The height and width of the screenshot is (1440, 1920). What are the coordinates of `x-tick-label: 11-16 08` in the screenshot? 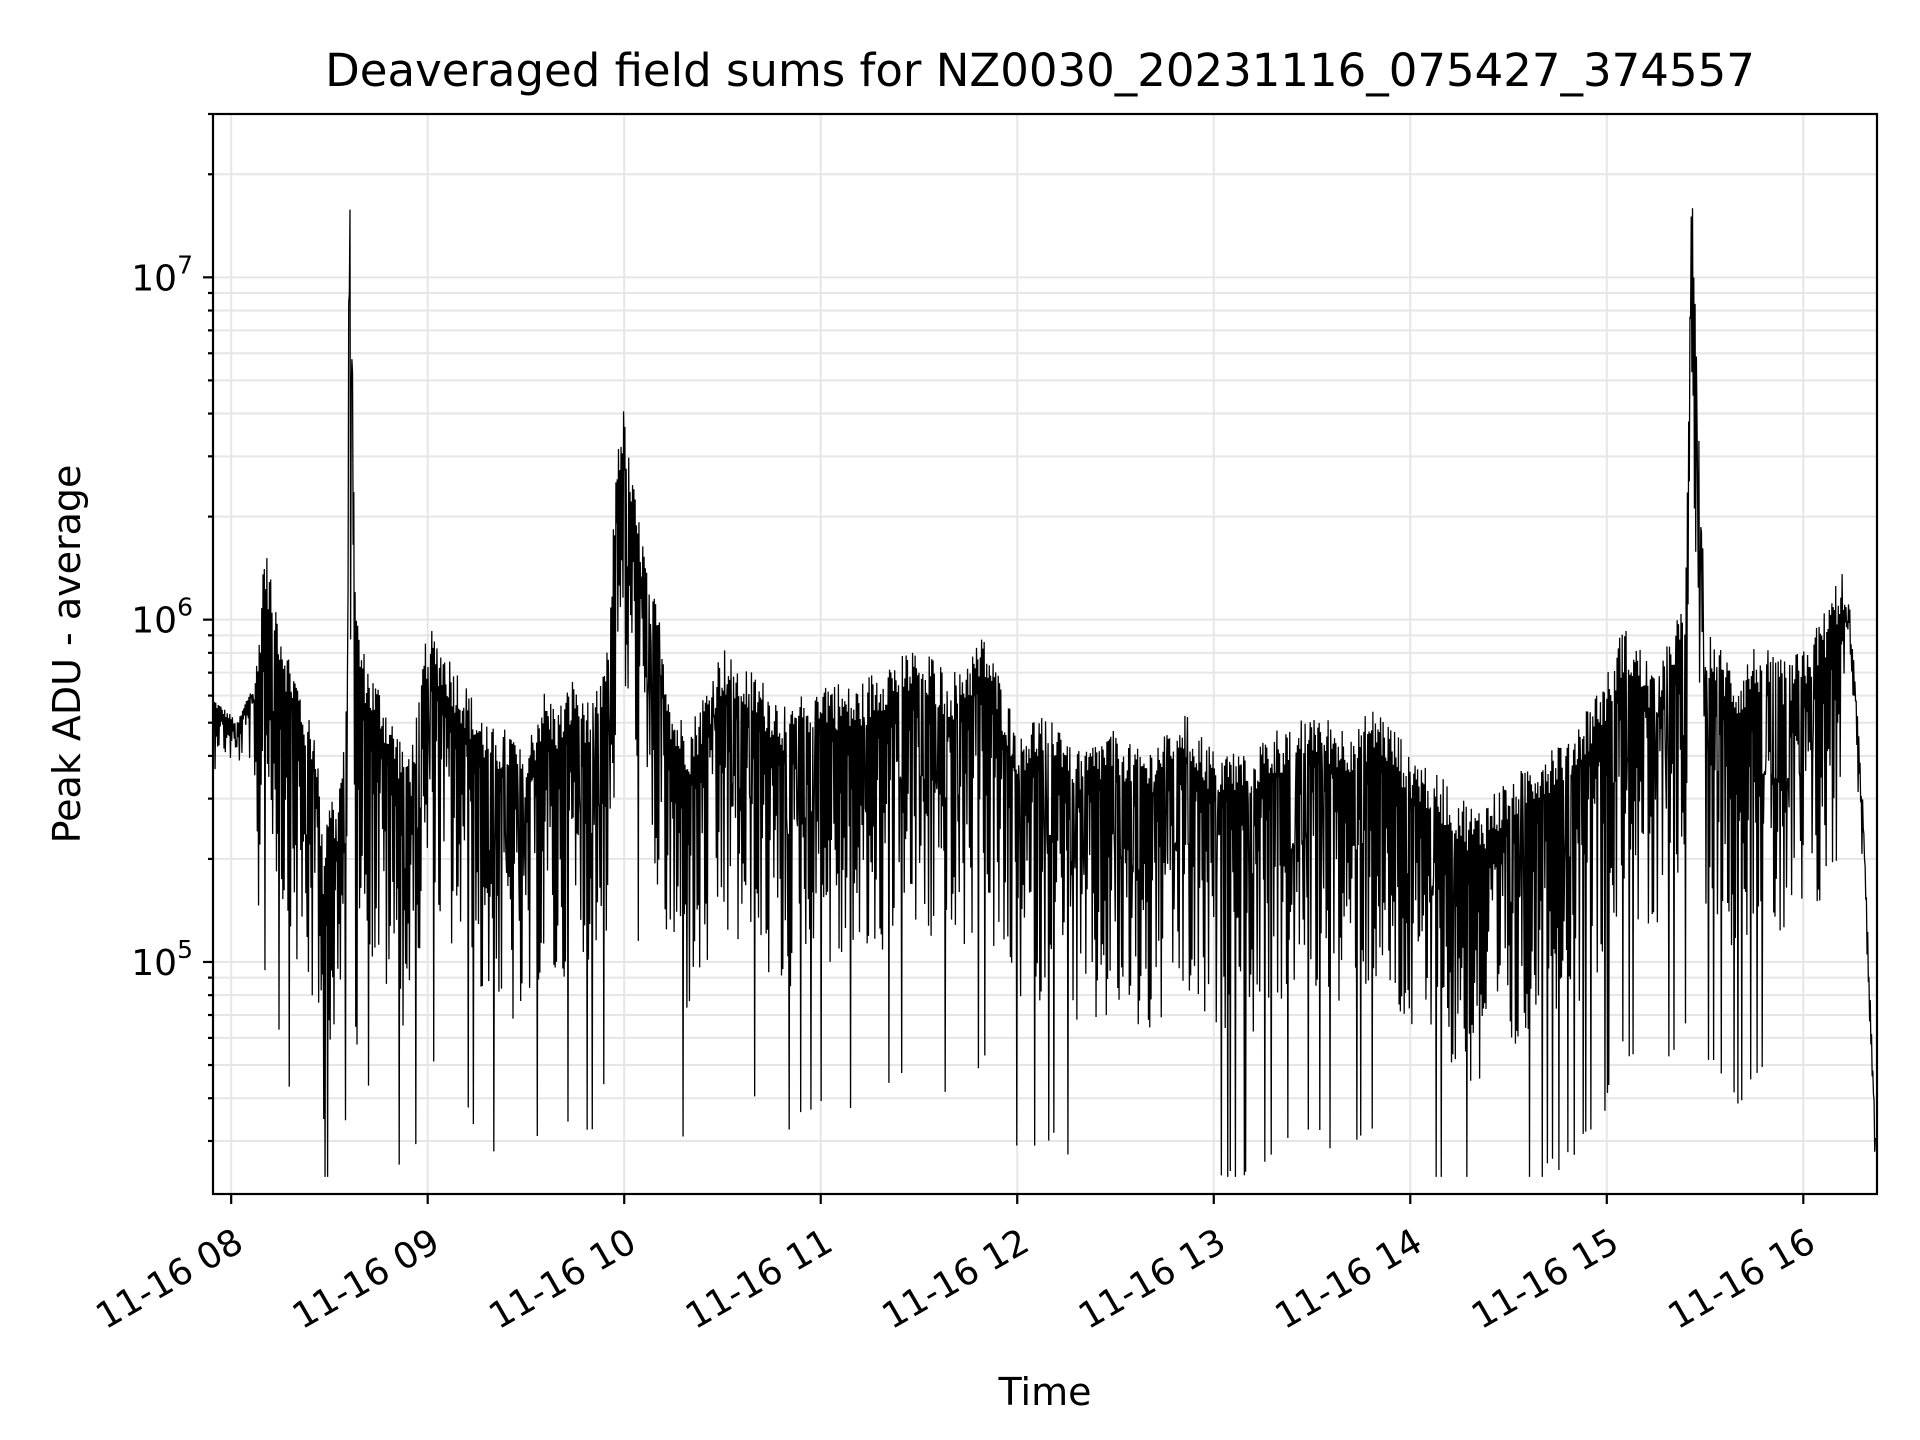 It's located at (169, 1279).